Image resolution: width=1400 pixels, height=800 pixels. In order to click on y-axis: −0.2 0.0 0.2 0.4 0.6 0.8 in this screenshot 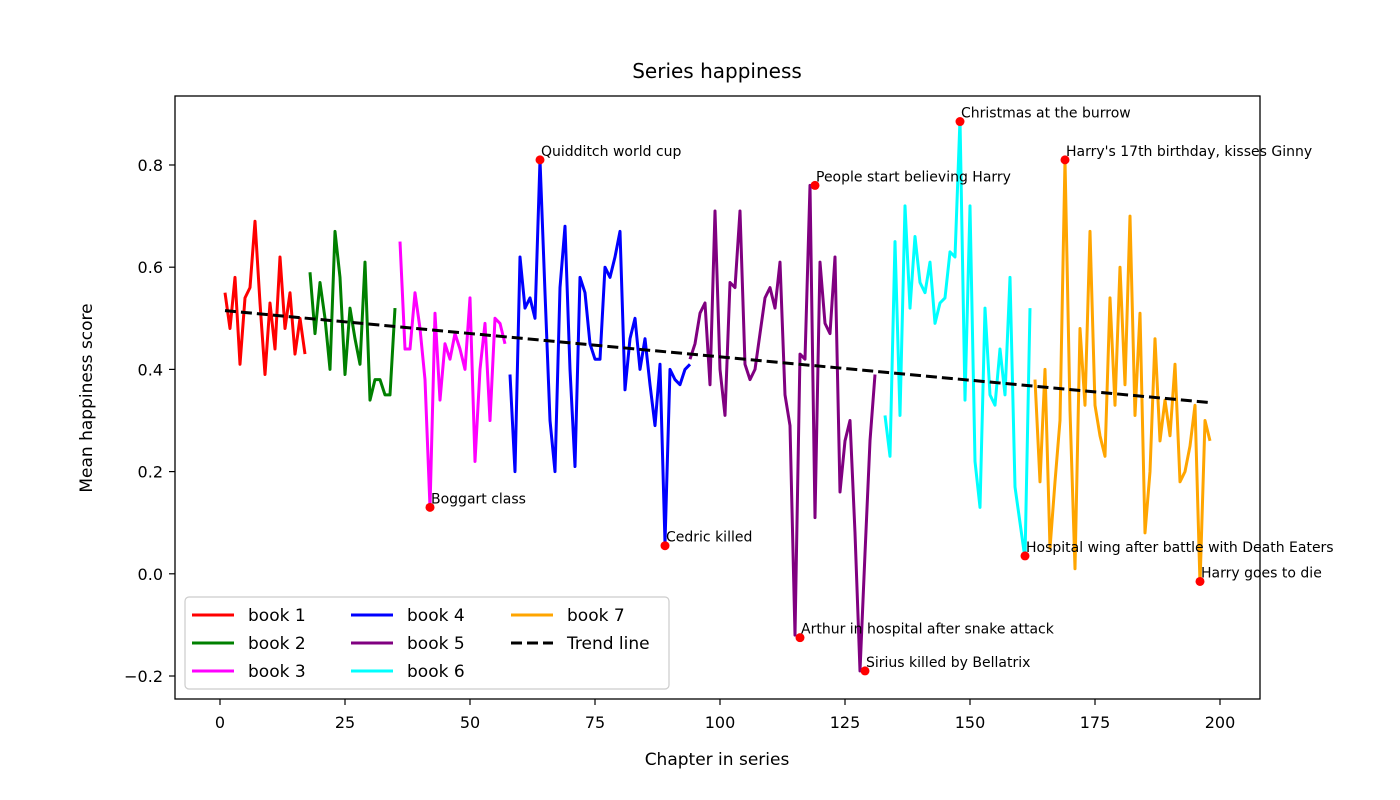, I will do `click(149, 421)`.